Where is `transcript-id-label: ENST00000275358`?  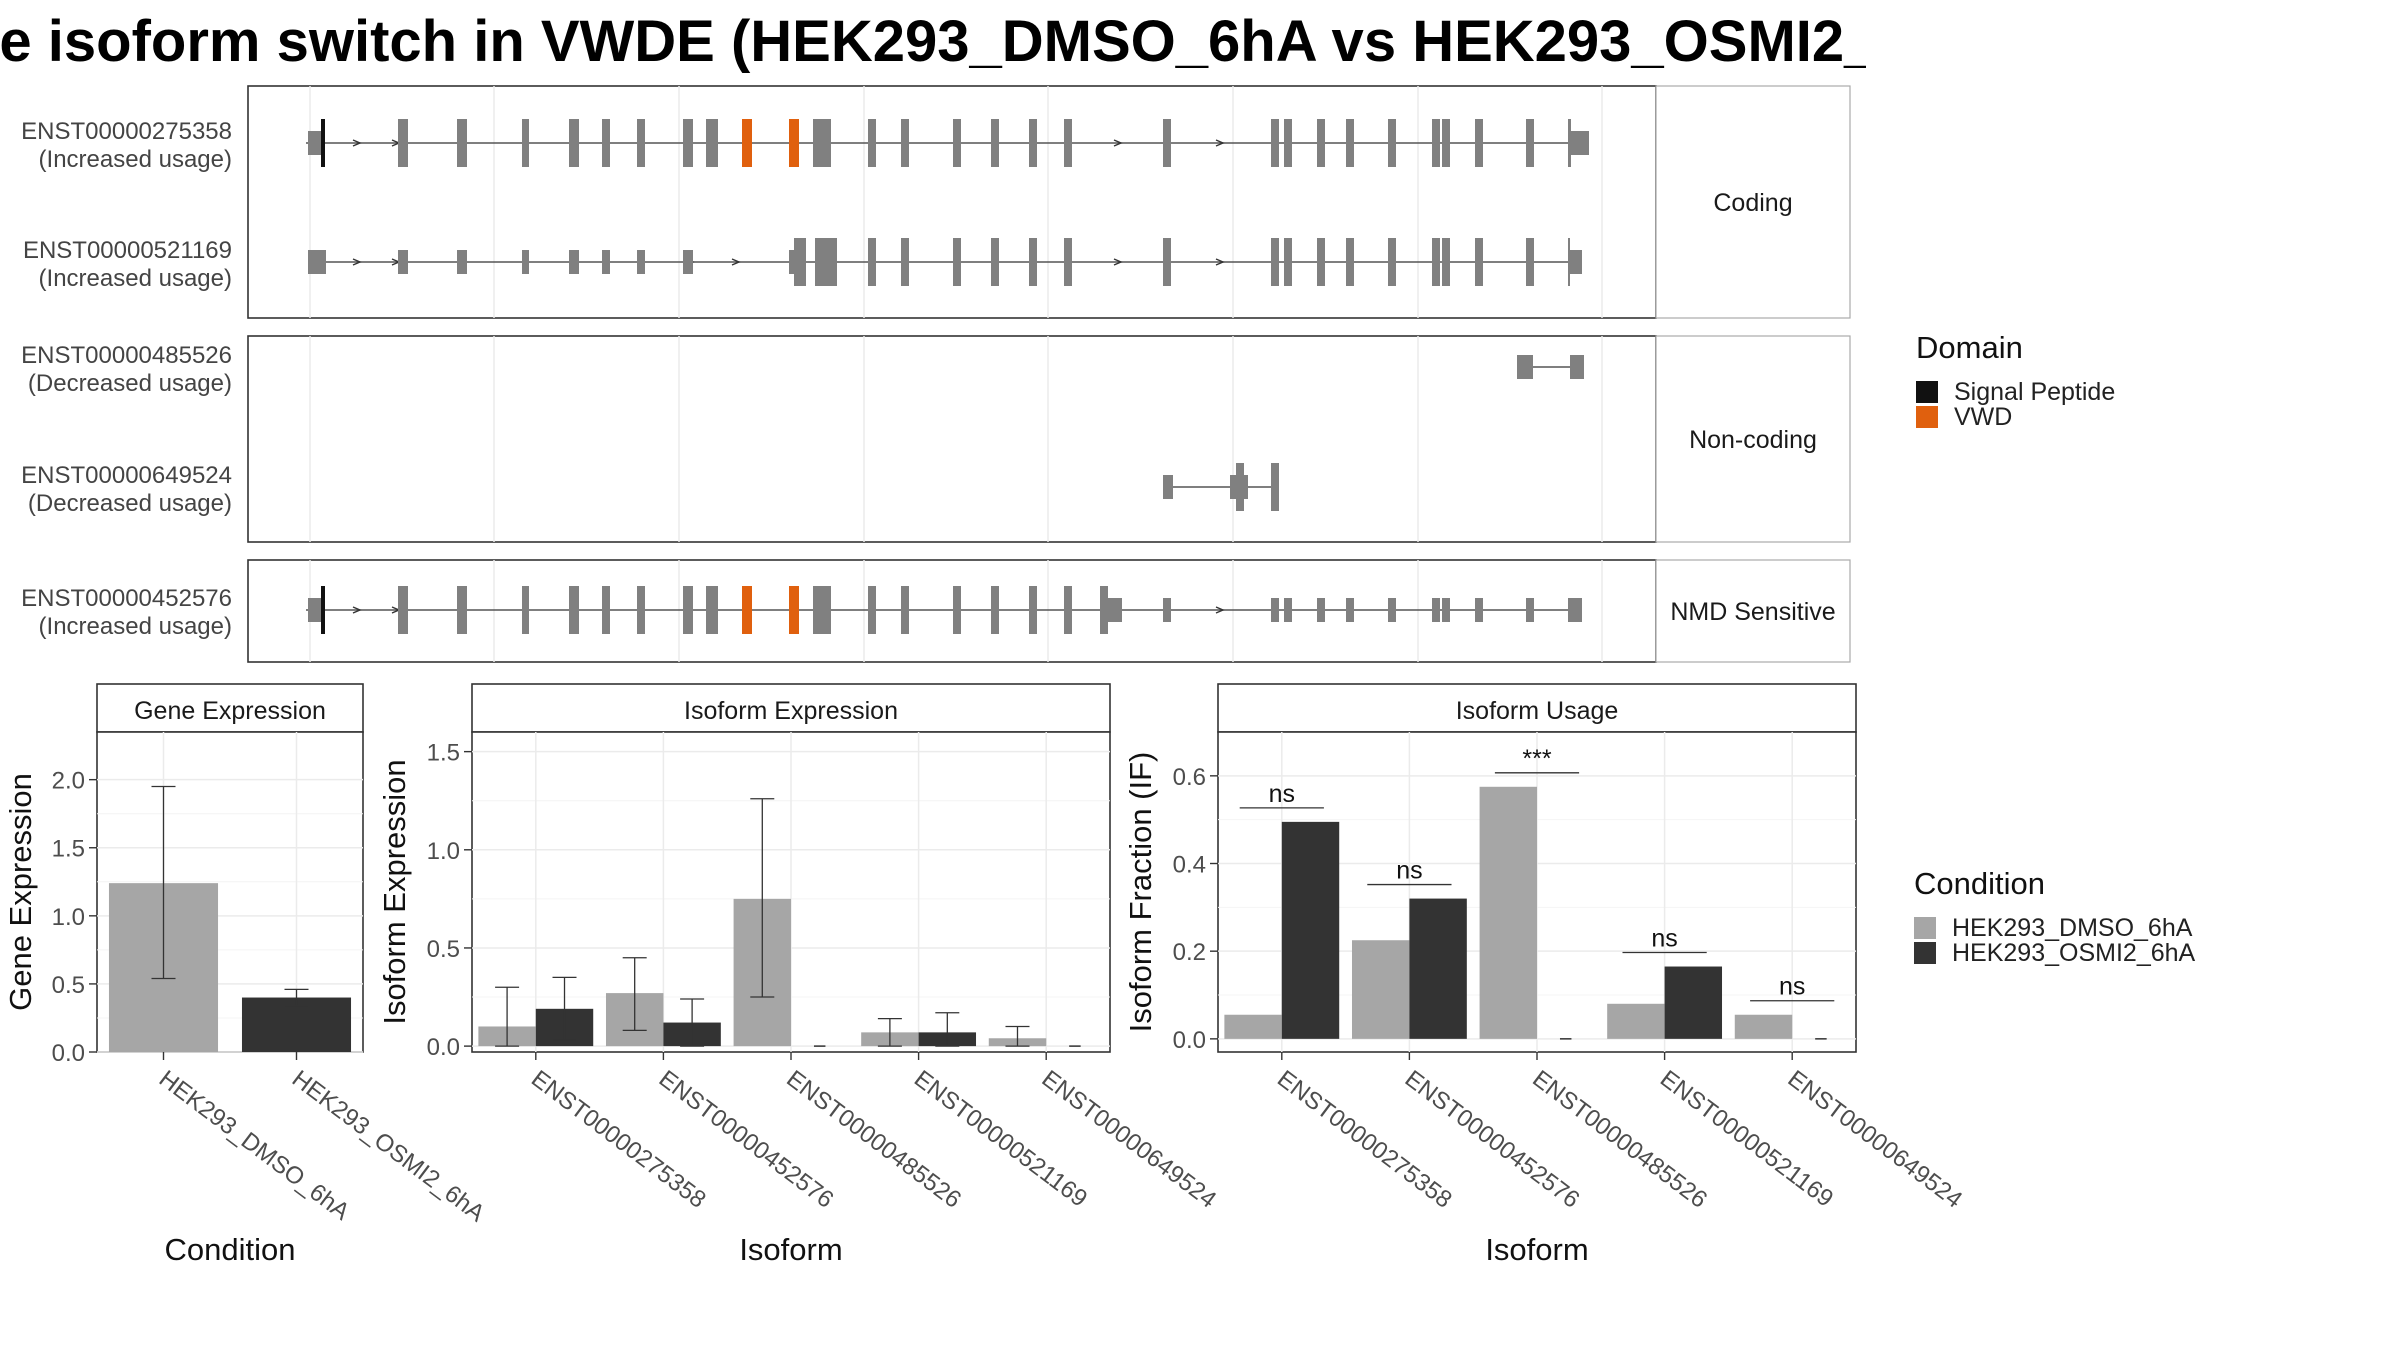
transcript-id-label: ENST00000275358 is located at coordinates (126, 131).